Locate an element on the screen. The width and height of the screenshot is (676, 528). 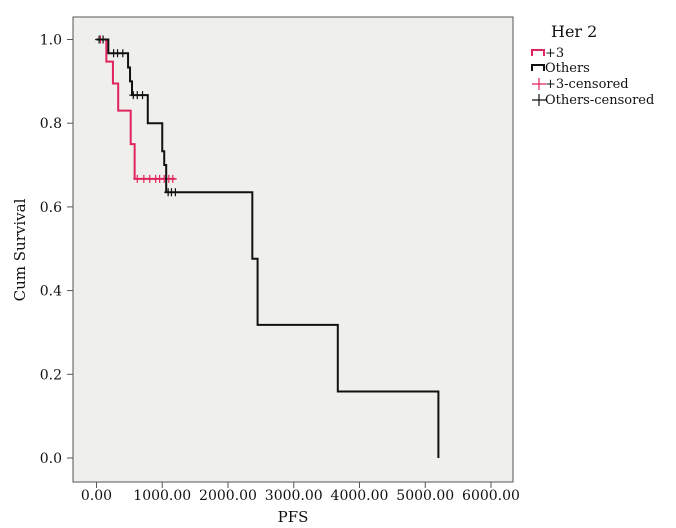
survival-line-plus3 is located at coordinates (136, 109).